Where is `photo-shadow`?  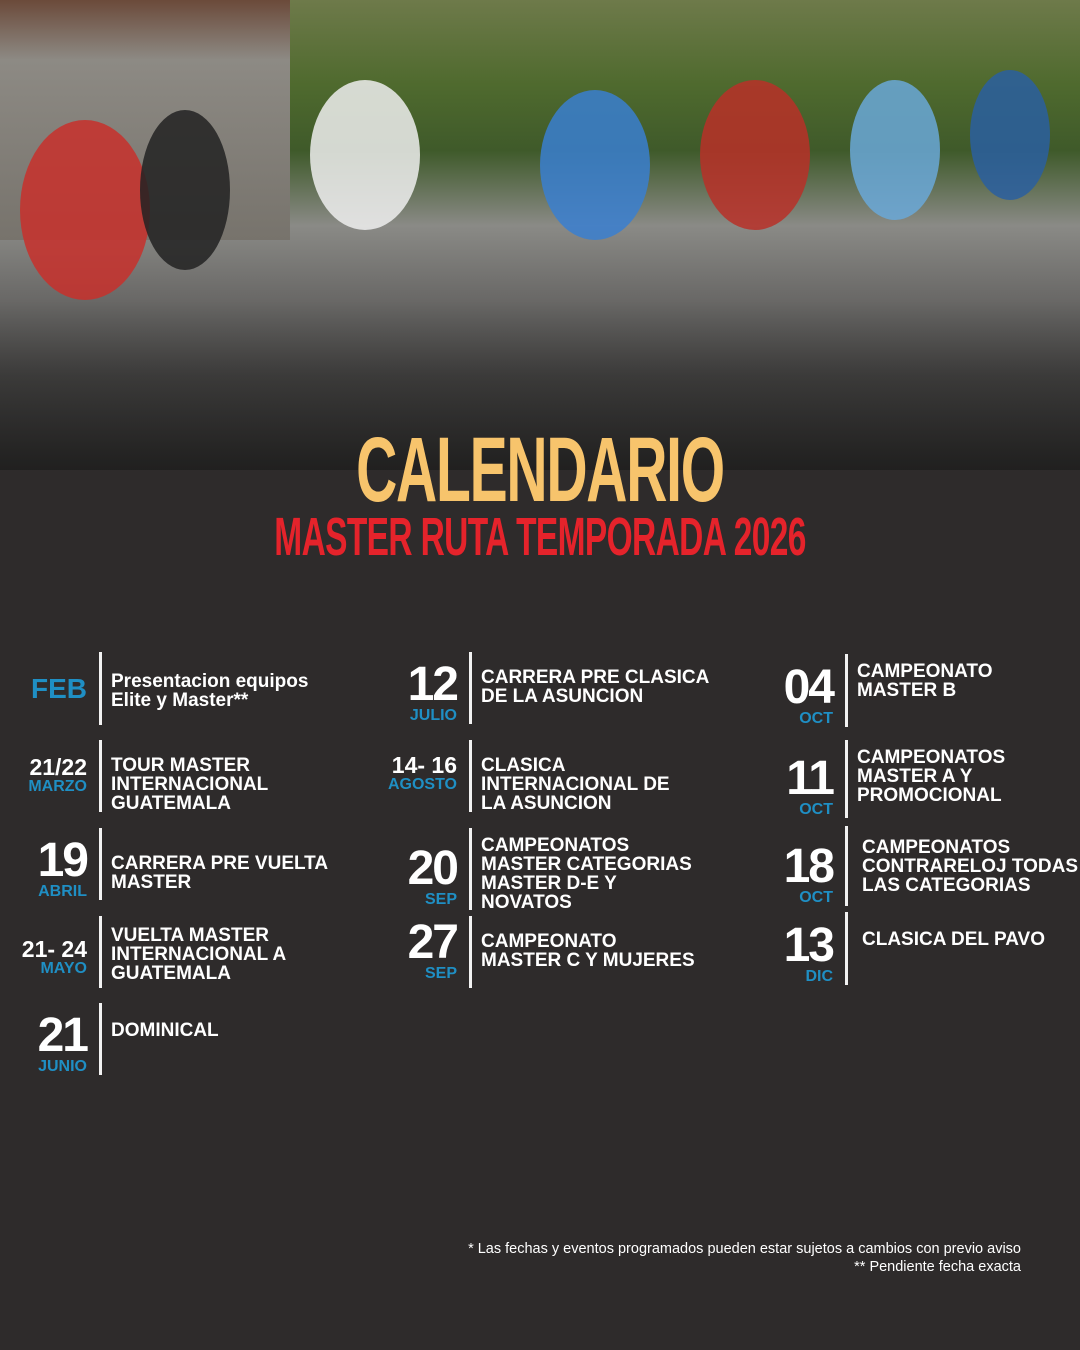
photo-shadow is located at coordinates (540, 385).